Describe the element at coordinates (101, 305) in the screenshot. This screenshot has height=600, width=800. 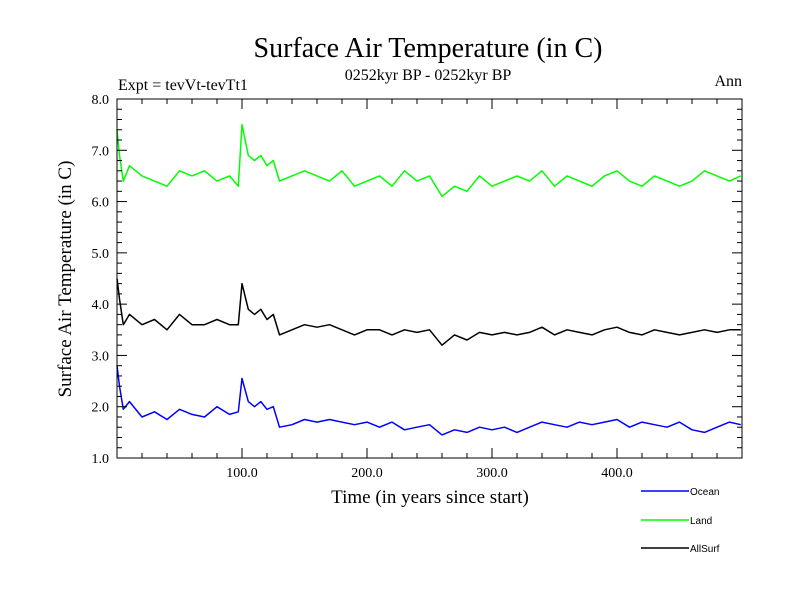
I see `y-tick-label: 4.0` at that location.